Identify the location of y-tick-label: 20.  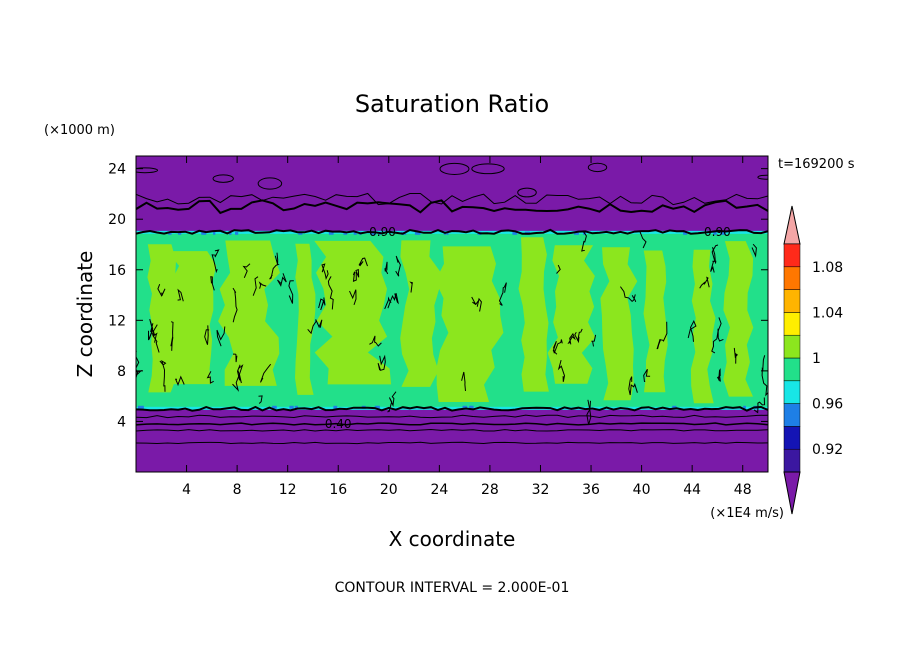
(117, 220).